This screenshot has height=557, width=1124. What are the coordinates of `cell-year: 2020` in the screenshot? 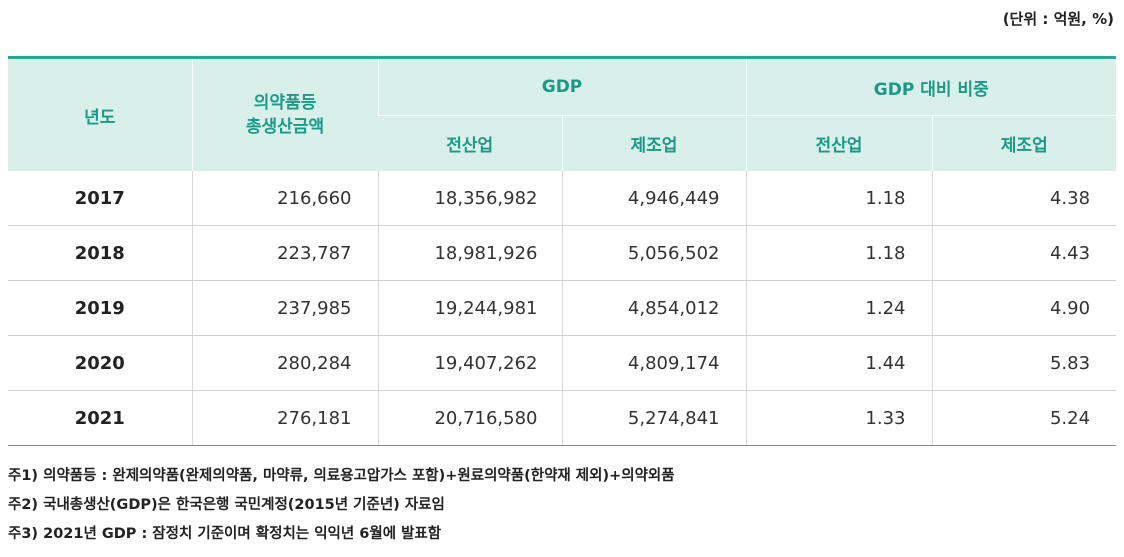 It's located at (100, 363).